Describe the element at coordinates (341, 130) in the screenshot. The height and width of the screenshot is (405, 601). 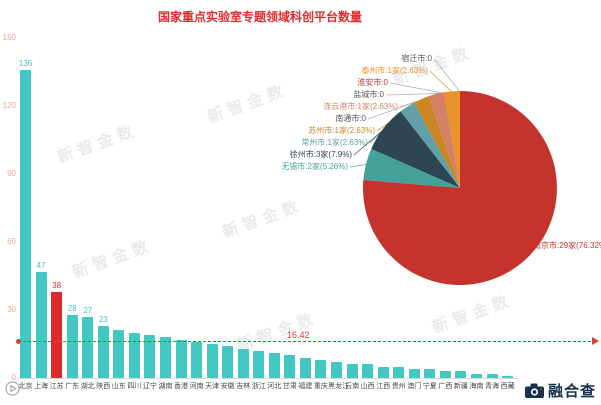
I see `pie-label-苏州市: 苏州市:1家(2.63%)` at that location.